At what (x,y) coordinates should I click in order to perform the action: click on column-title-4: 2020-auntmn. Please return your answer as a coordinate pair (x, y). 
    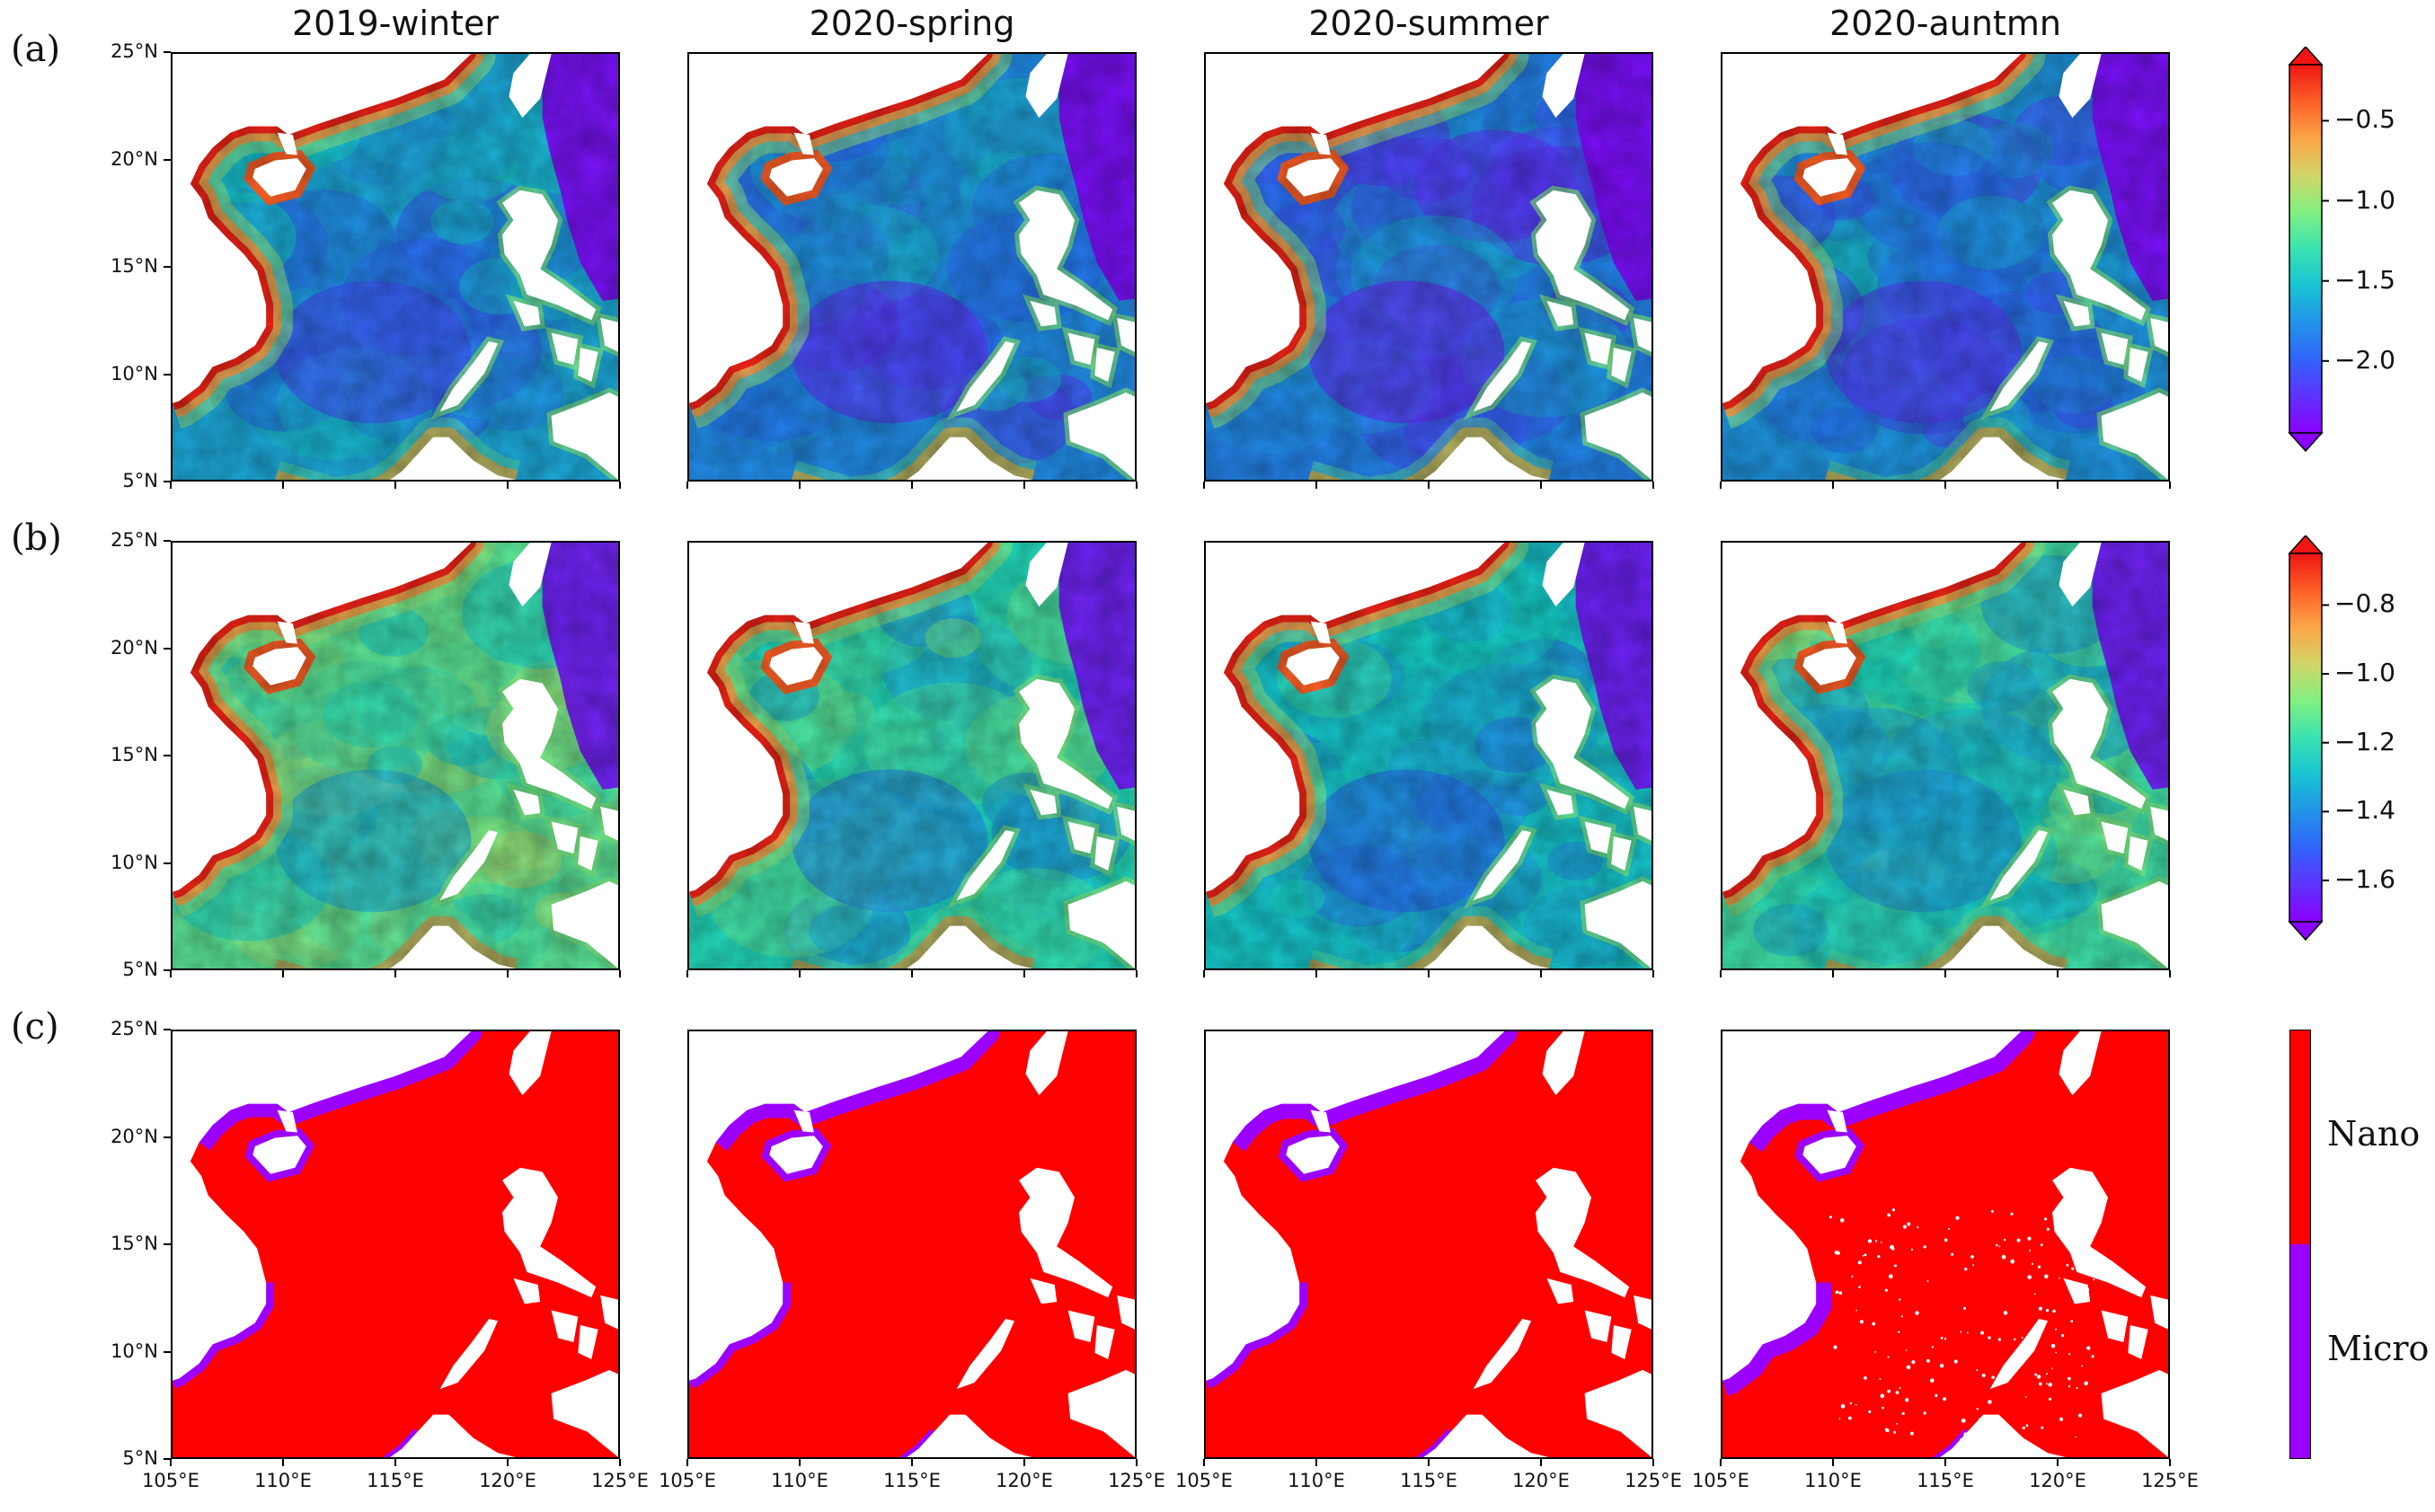
    Looking at the image, I should click on (1945, 23).